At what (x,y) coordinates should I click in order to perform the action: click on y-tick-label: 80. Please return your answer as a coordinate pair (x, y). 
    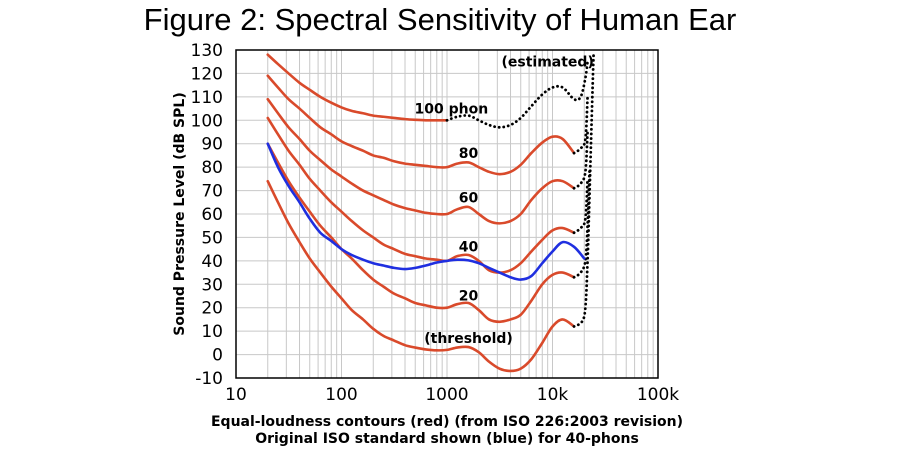
    Looking at the image, I should click on (212, 168).